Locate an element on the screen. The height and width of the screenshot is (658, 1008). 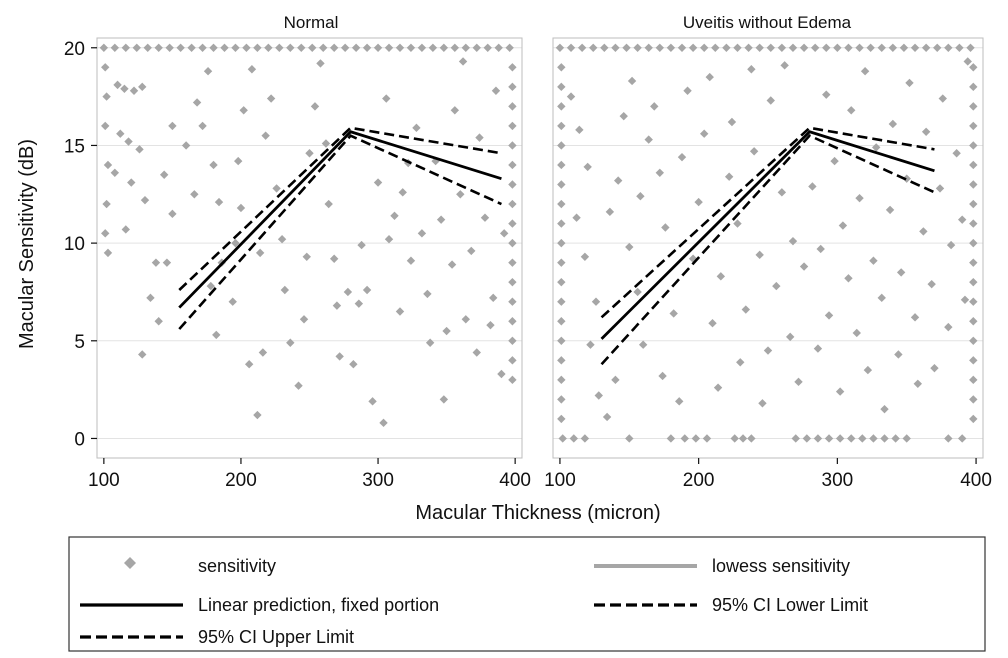
x-axis-label: Macular Thickness (micron) is located at coordinates (537, 513).